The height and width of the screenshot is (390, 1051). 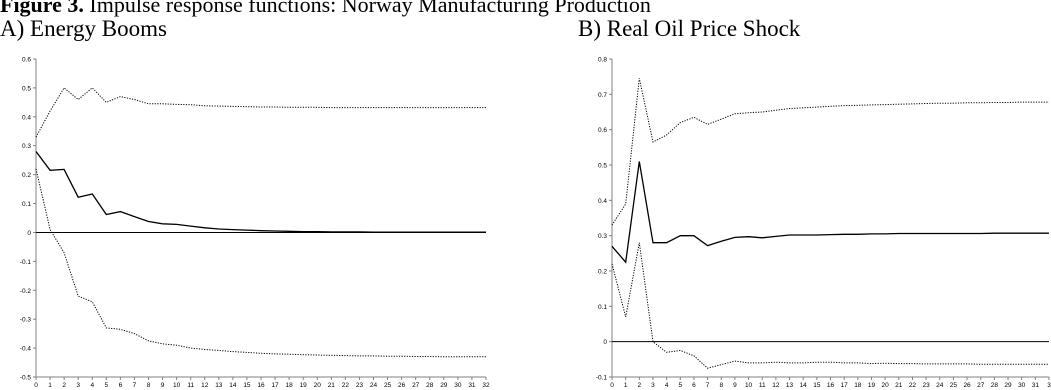 What do you see at coordinates (762, 385) in the screenshot?
I see `panel-b-x-tick-label: 11` at bounding box center [762, 385].